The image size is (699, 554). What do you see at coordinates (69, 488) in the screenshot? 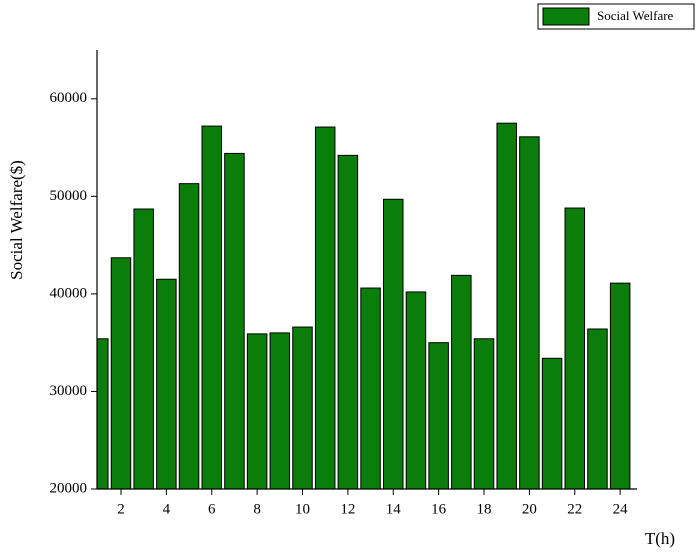
I see `y-tick-label: 20000` at bounding box center [69, 488].